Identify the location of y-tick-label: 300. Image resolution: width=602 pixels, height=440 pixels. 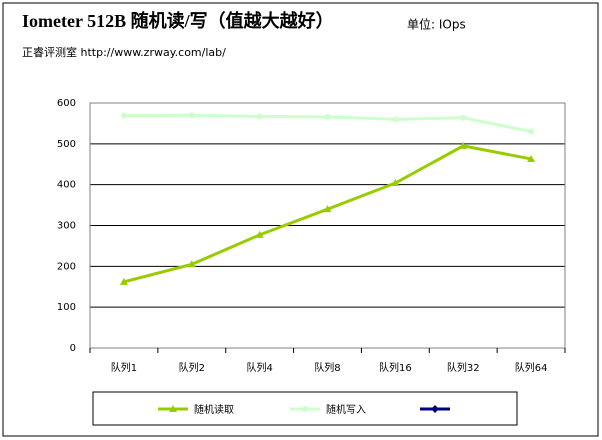
(66, 226).